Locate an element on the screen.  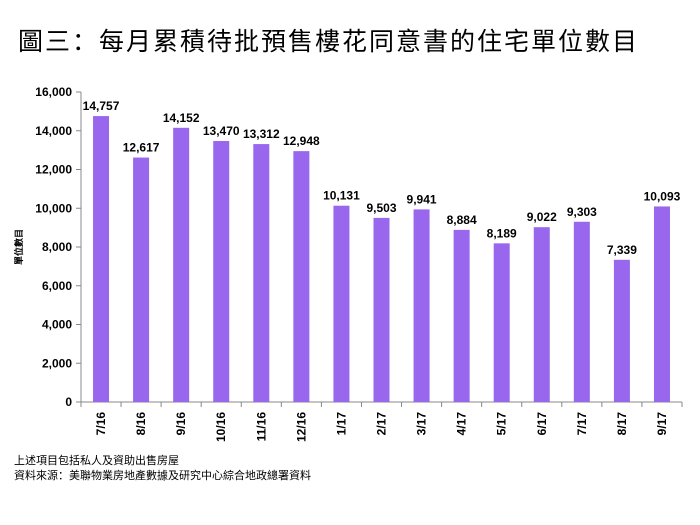
y-tick-label: 0 is located at coordinates (68, 402).